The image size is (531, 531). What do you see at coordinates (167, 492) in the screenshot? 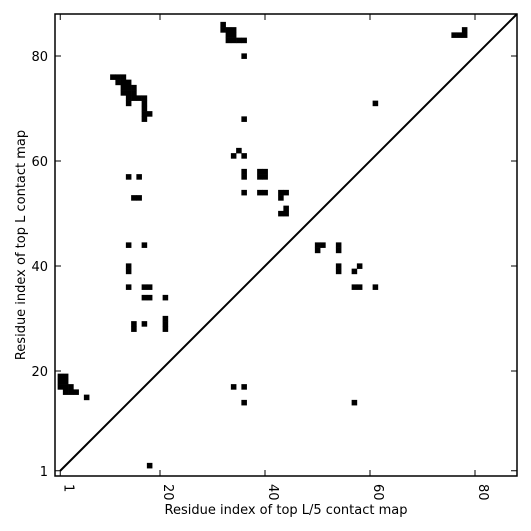
I see `x-tick-label: 20` at bounding box center [167, 492].